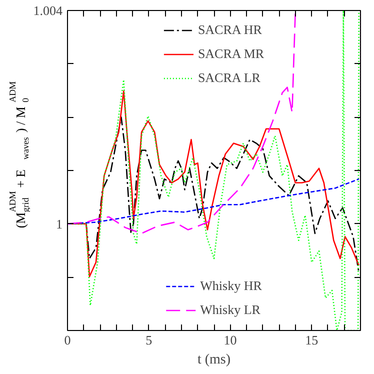 Image resolution: width=374 pixels, height=374 pixels. What do you see at coordinates (67, 340) in the screenshot?
I see `x-tick-label: 0` at bounding box center [67, 340].